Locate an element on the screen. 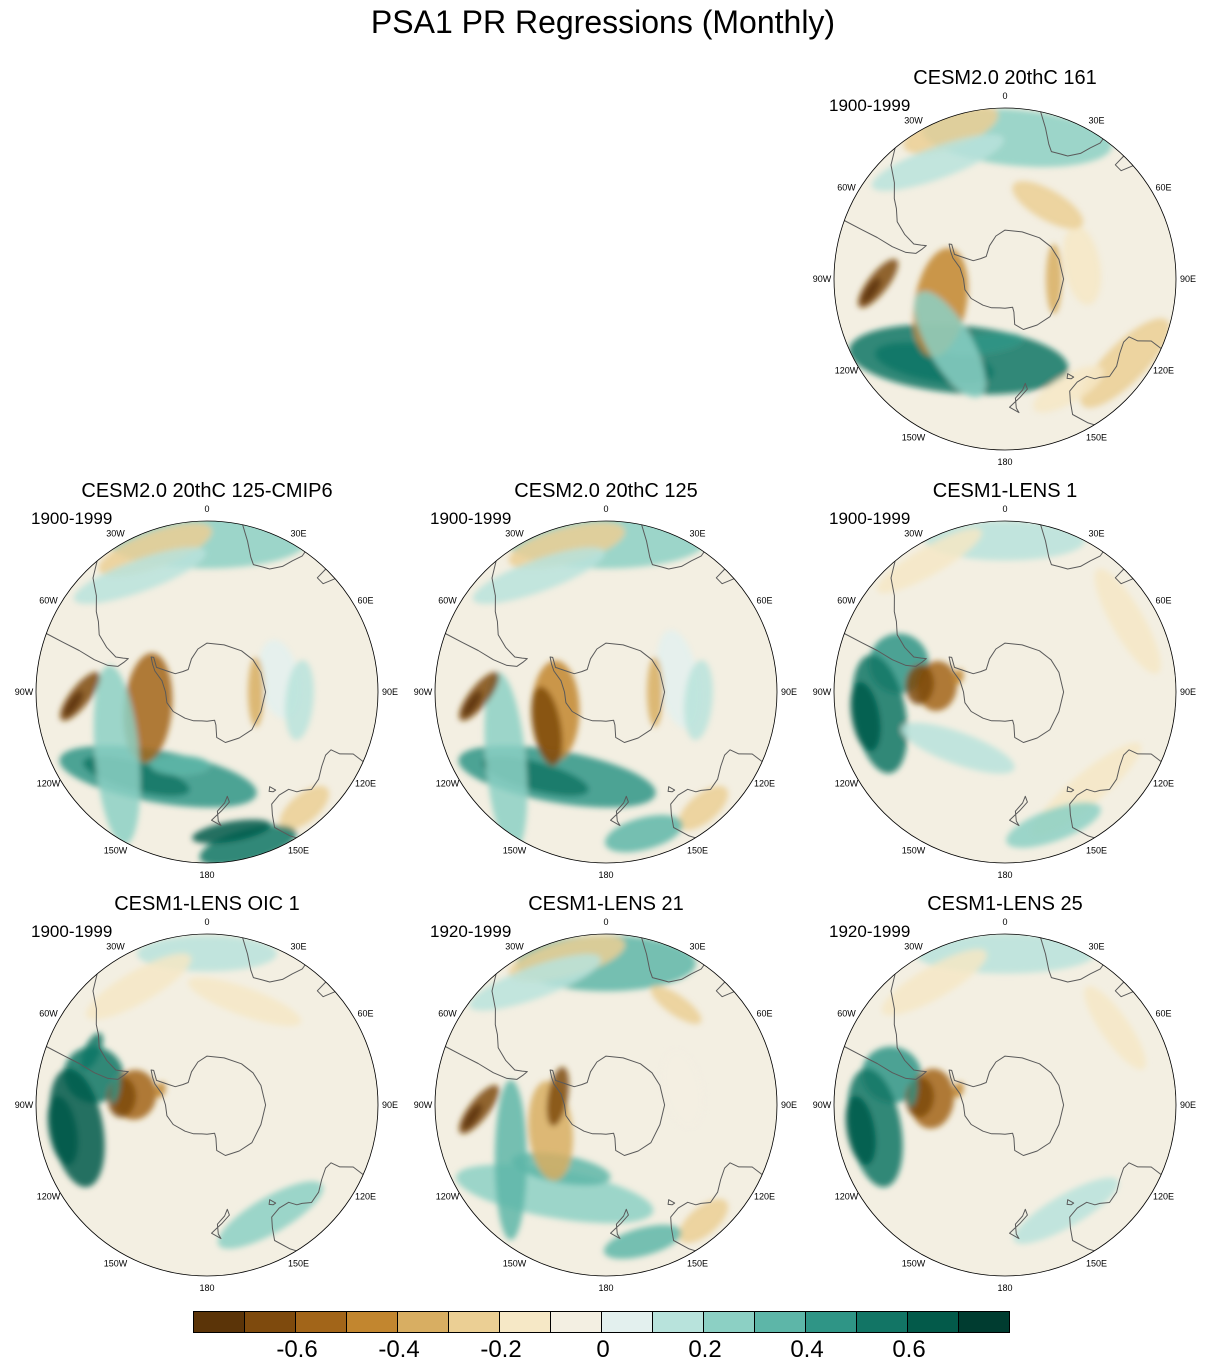 This screenshot has height=1367, width=1206. colorbar-tick-label: -0.2 is located at coordinates (501, 1349).